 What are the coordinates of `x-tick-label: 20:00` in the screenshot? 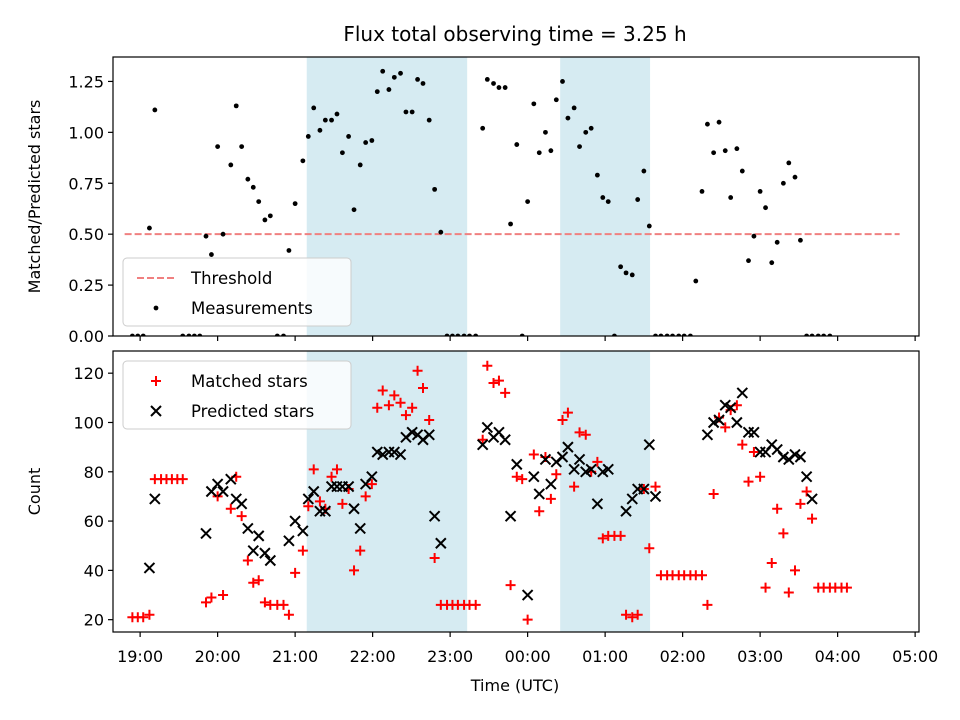 It's located at (218, 656).